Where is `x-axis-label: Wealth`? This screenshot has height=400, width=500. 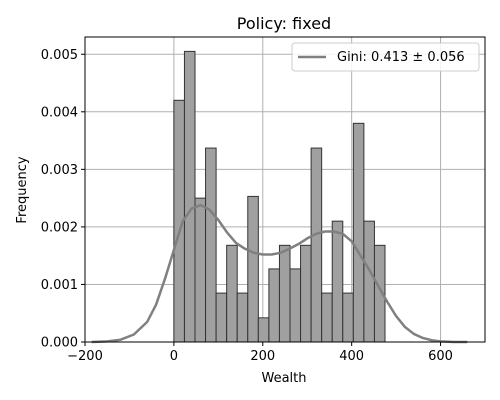
x-axis-label: Wealth is located at coordinates (283, 378).